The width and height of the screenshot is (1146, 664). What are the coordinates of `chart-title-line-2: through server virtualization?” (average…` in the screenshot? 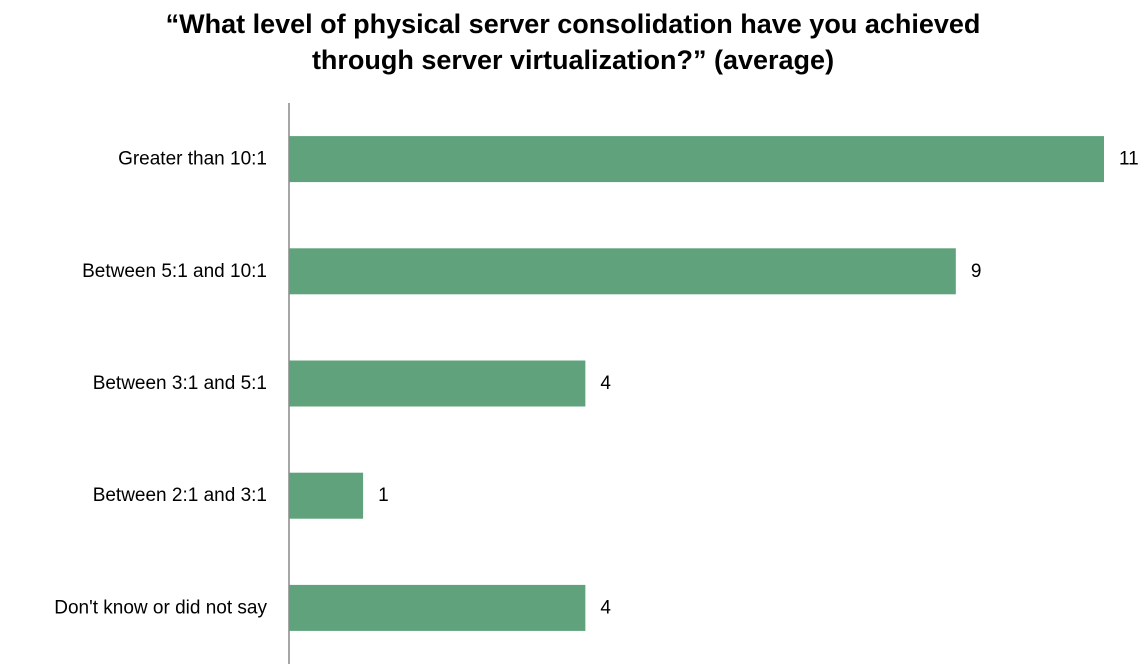 It's located at (573, 60).